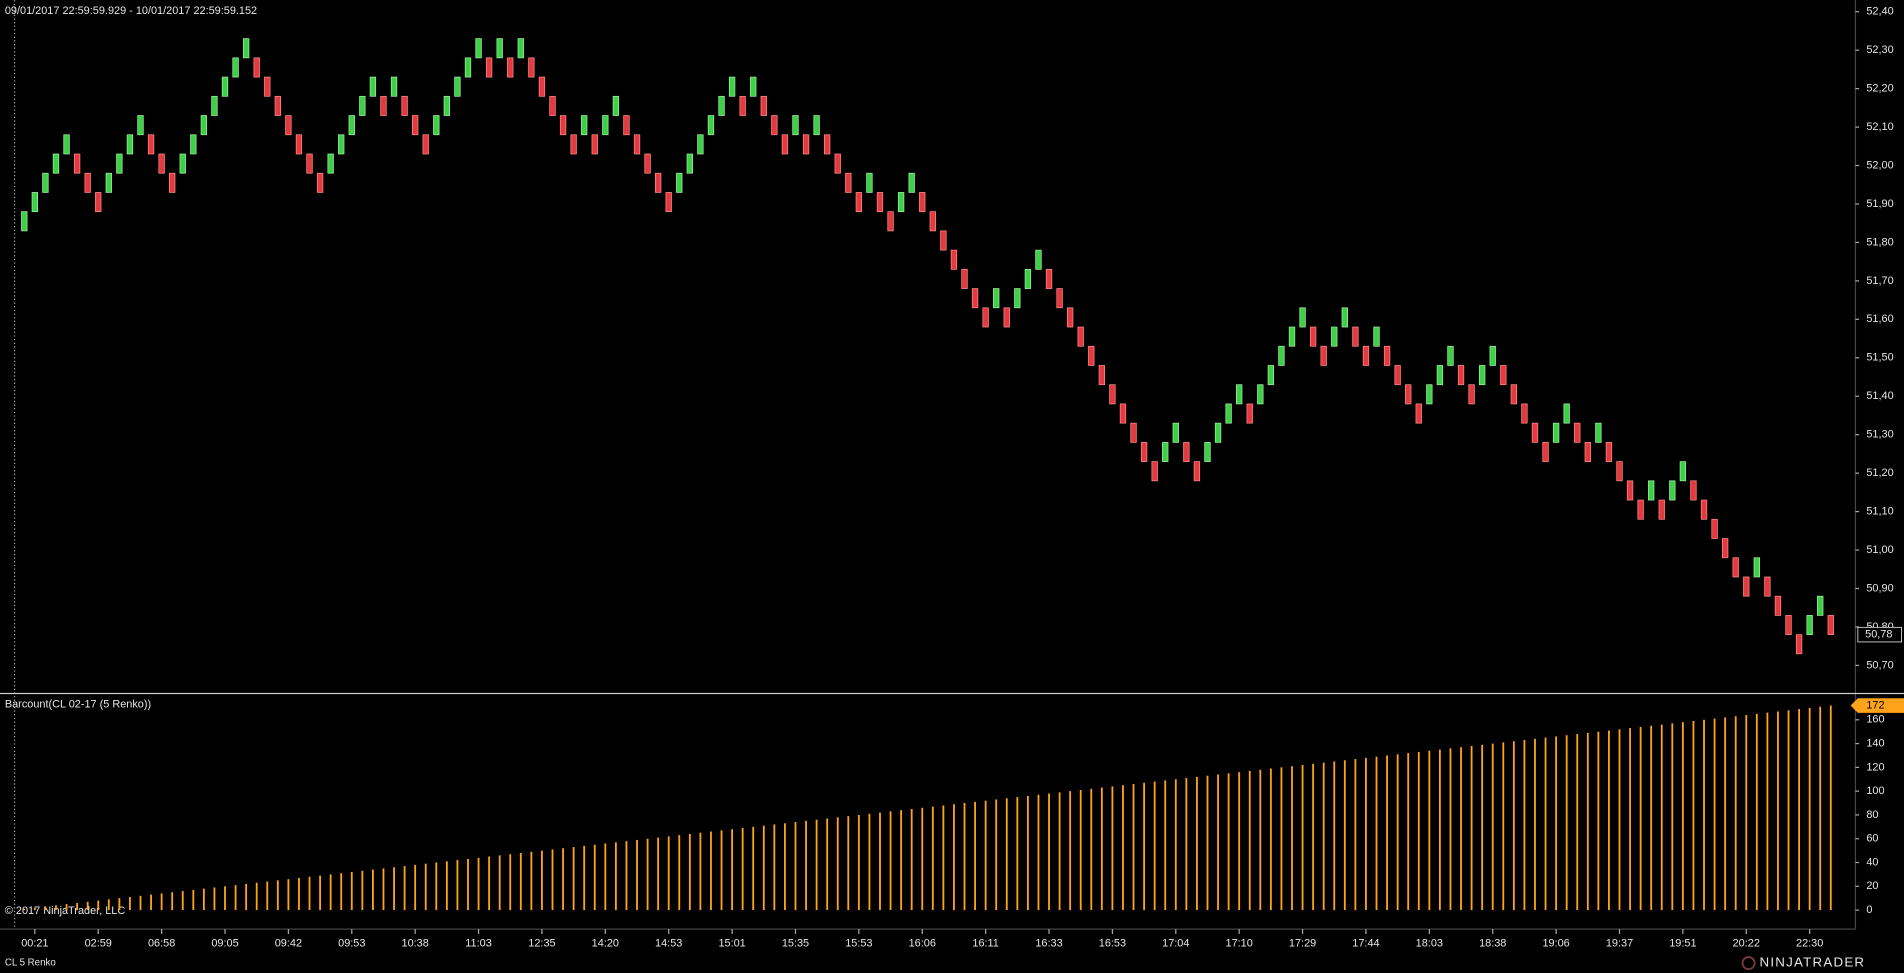 Image resolution: width=1904 pixels, height=973 pixels. Describe the element at coordinates (1175, 944) in the screenshot. I see `x-tick-label: 17:04` at that location.